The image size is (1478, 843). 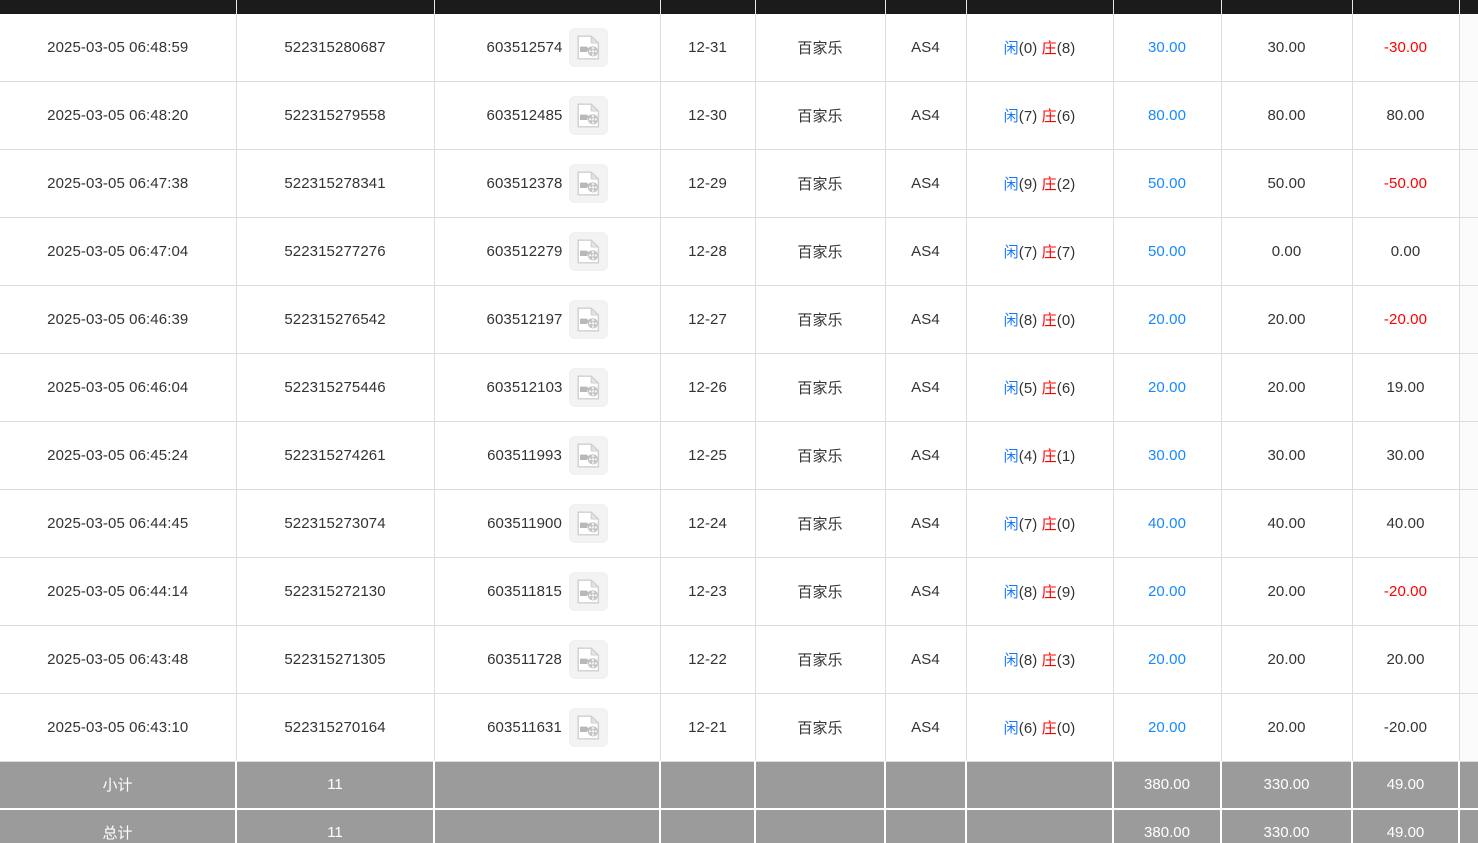 I want to click on bet-amount-text: 20.00, so click(x=1167, y=319).